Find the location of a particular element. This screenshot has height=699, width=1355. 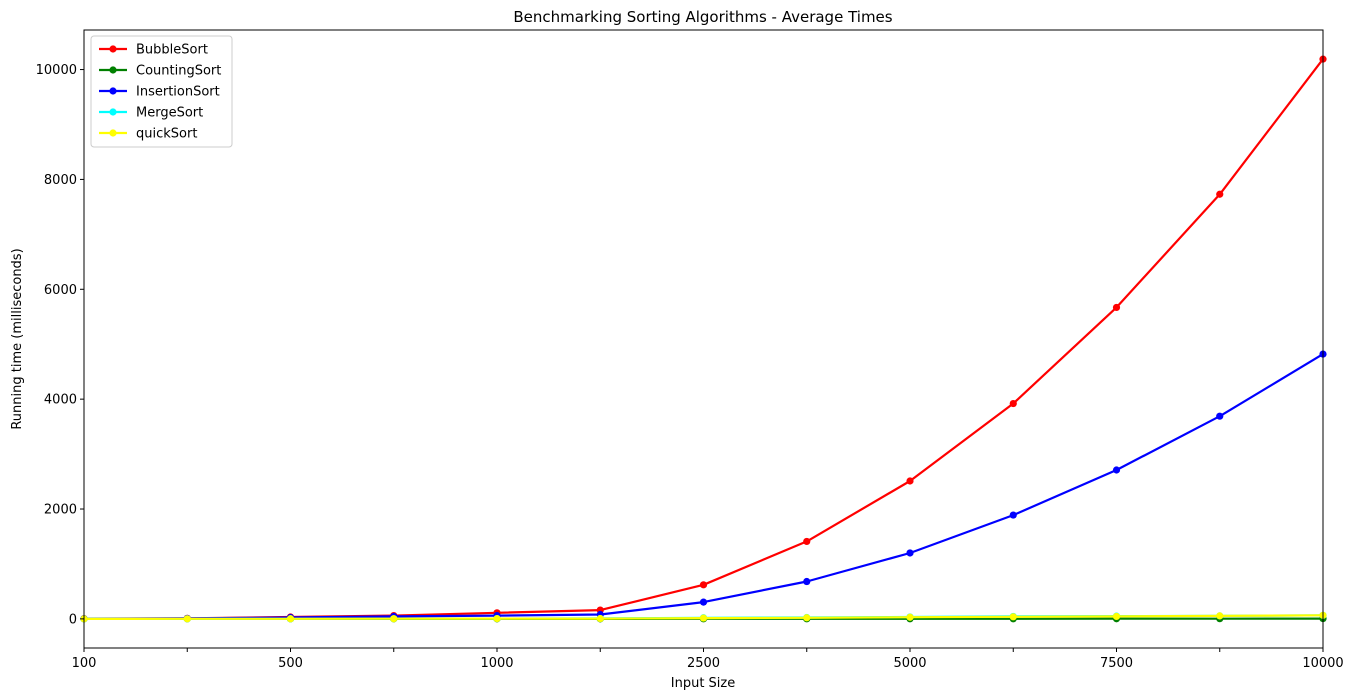

legend-marker-insertionsort is located at coordinates (113, 91).